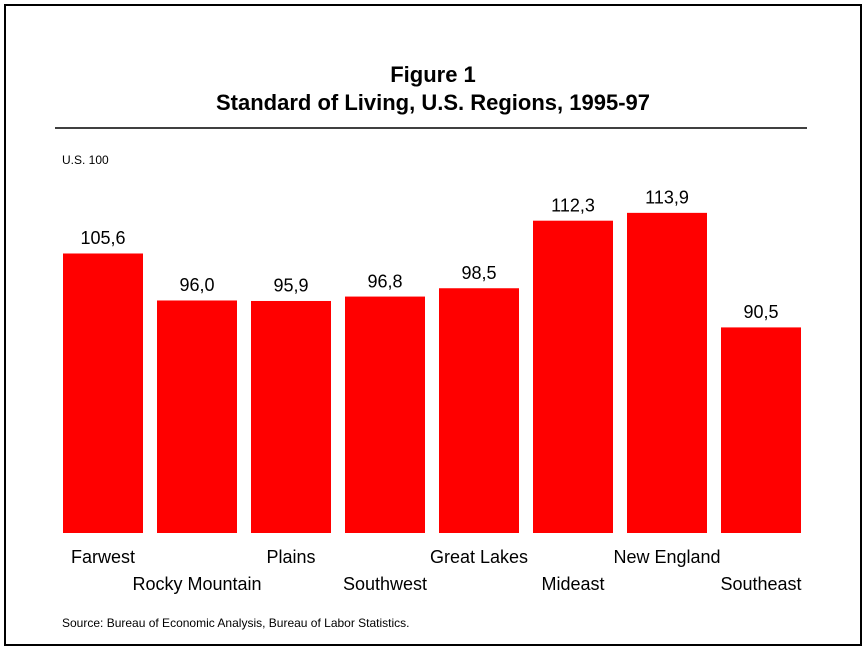 Image resolution: width=867 pixels, height=651 pixels. Describe the element at coordinates (667, 198) in the screenshot. I see `value-label: 113,9` at that location.